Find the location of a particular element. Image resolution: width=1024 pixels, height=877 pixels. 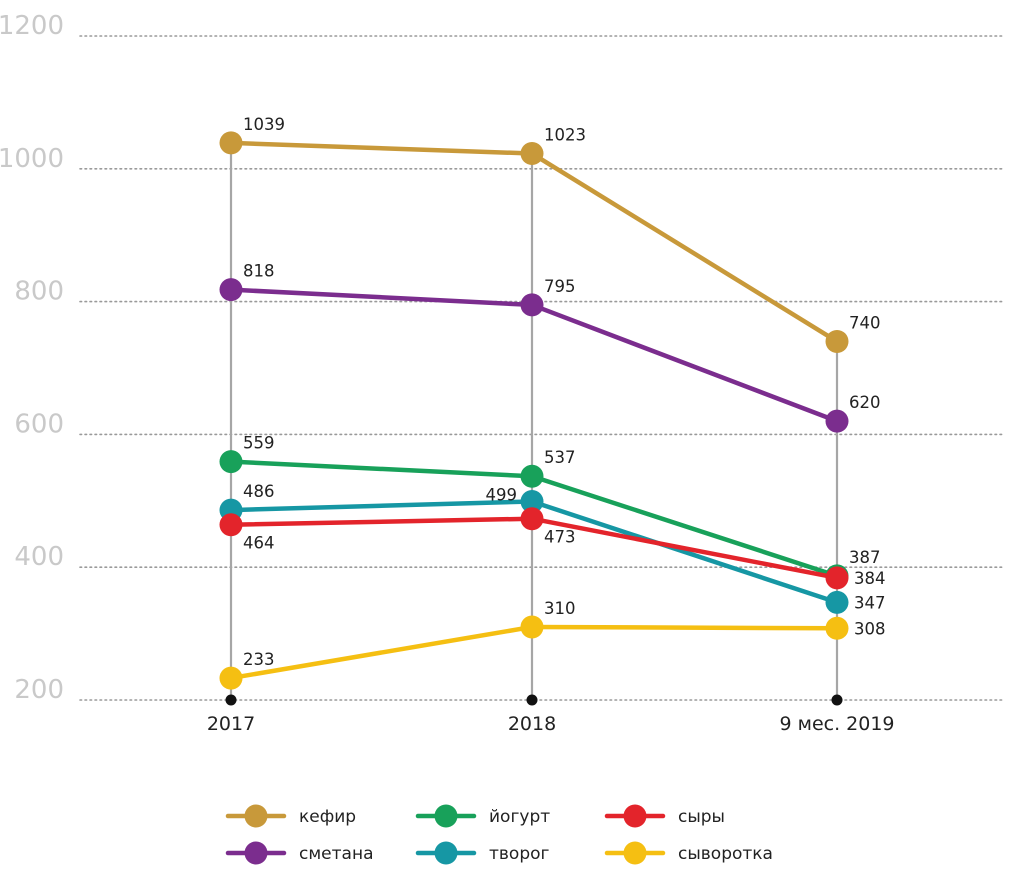

data-label: 1023 is located at coordinates (565, 135).